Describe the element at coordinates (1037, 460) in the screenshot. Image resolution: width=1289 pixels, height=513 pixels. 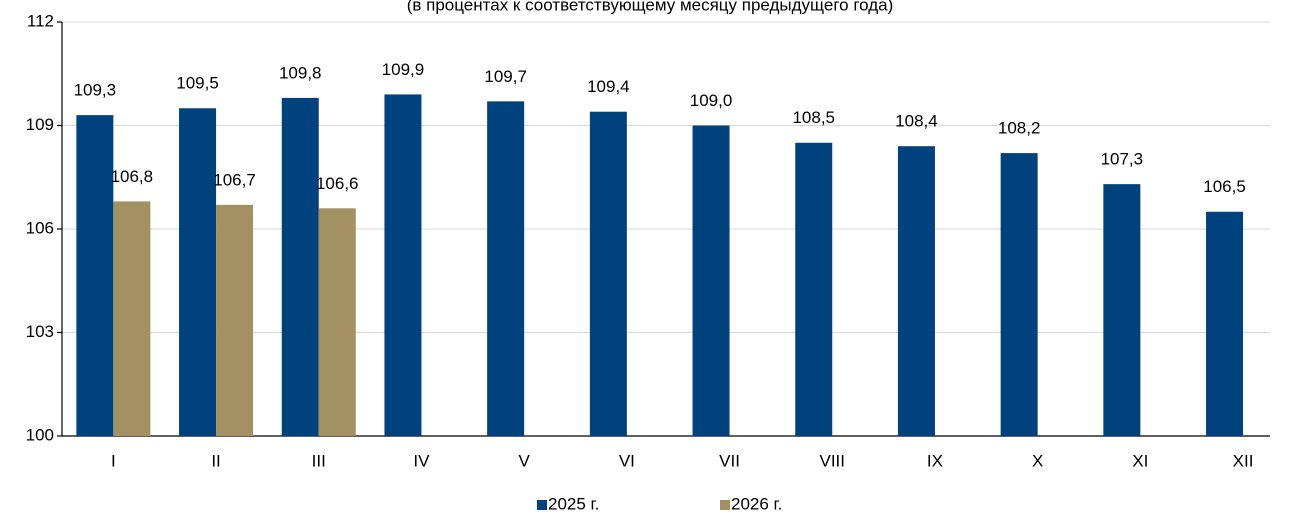
I see `x-tick-label: X` at that location.